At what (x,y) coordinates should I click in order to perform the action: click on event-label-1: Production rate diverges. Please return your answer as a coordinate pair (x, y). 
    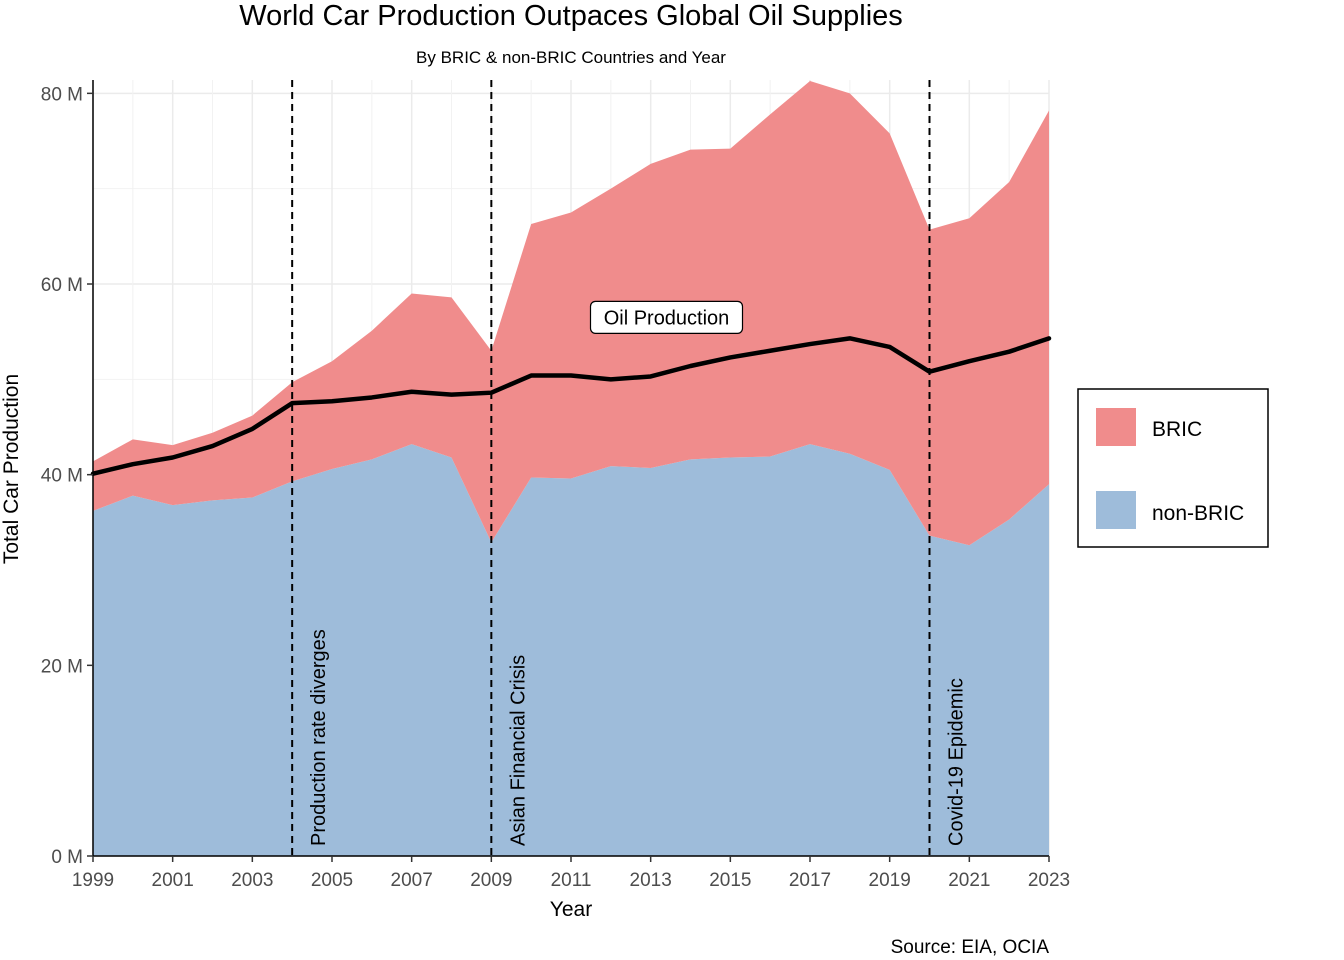
    Looking at the image, I should click on (319, 737).